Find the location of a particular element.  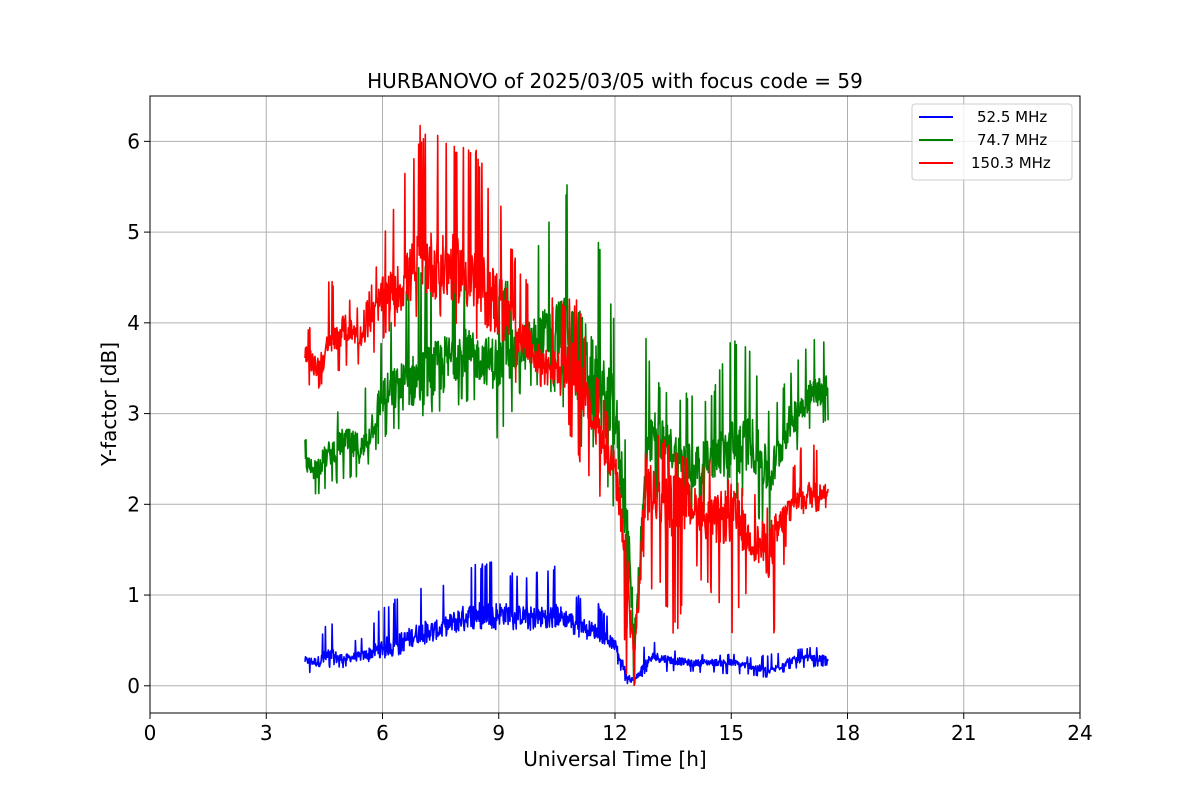

y-tick-label: 0 is located at coordinates (133, 686).